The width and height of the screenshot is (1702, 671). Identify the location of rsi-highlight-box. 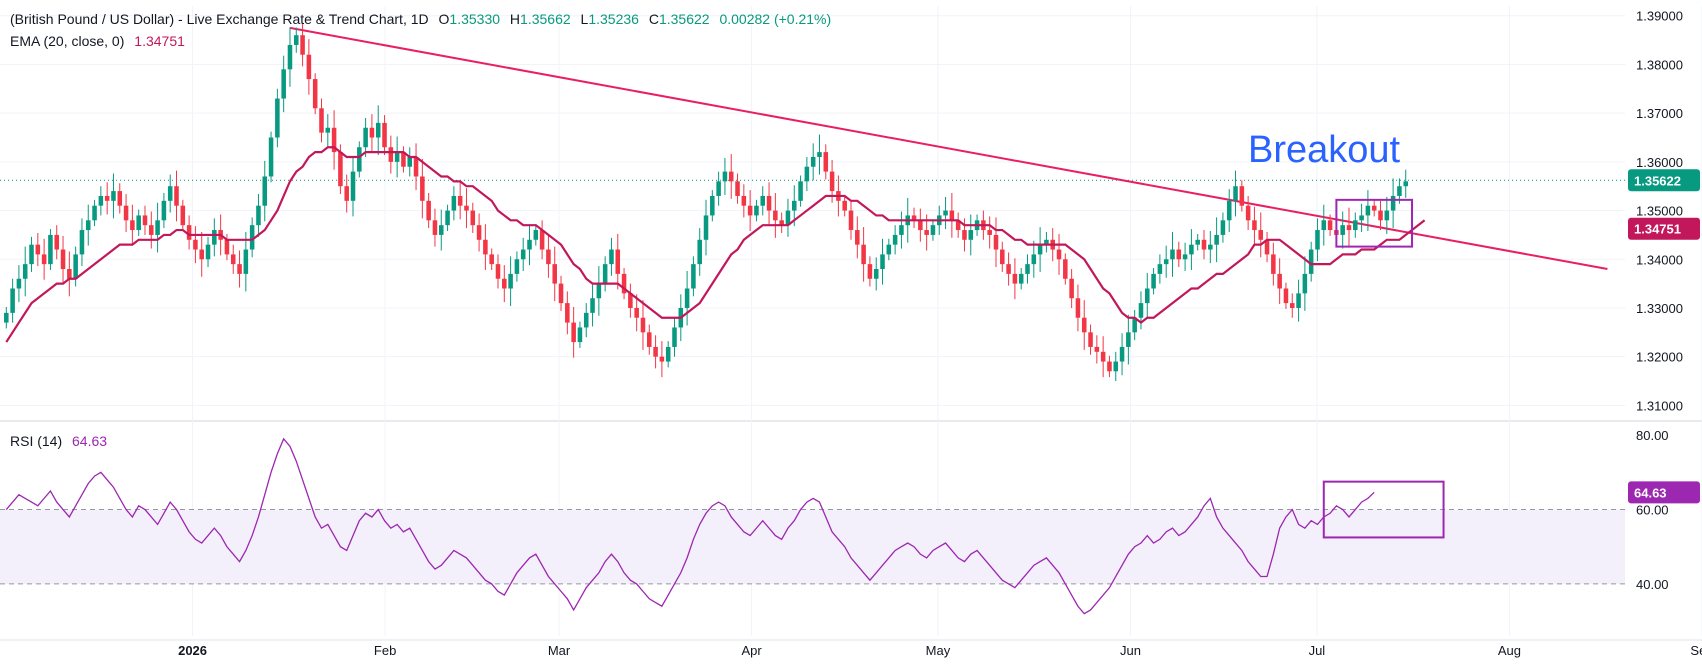
(1383, 509).